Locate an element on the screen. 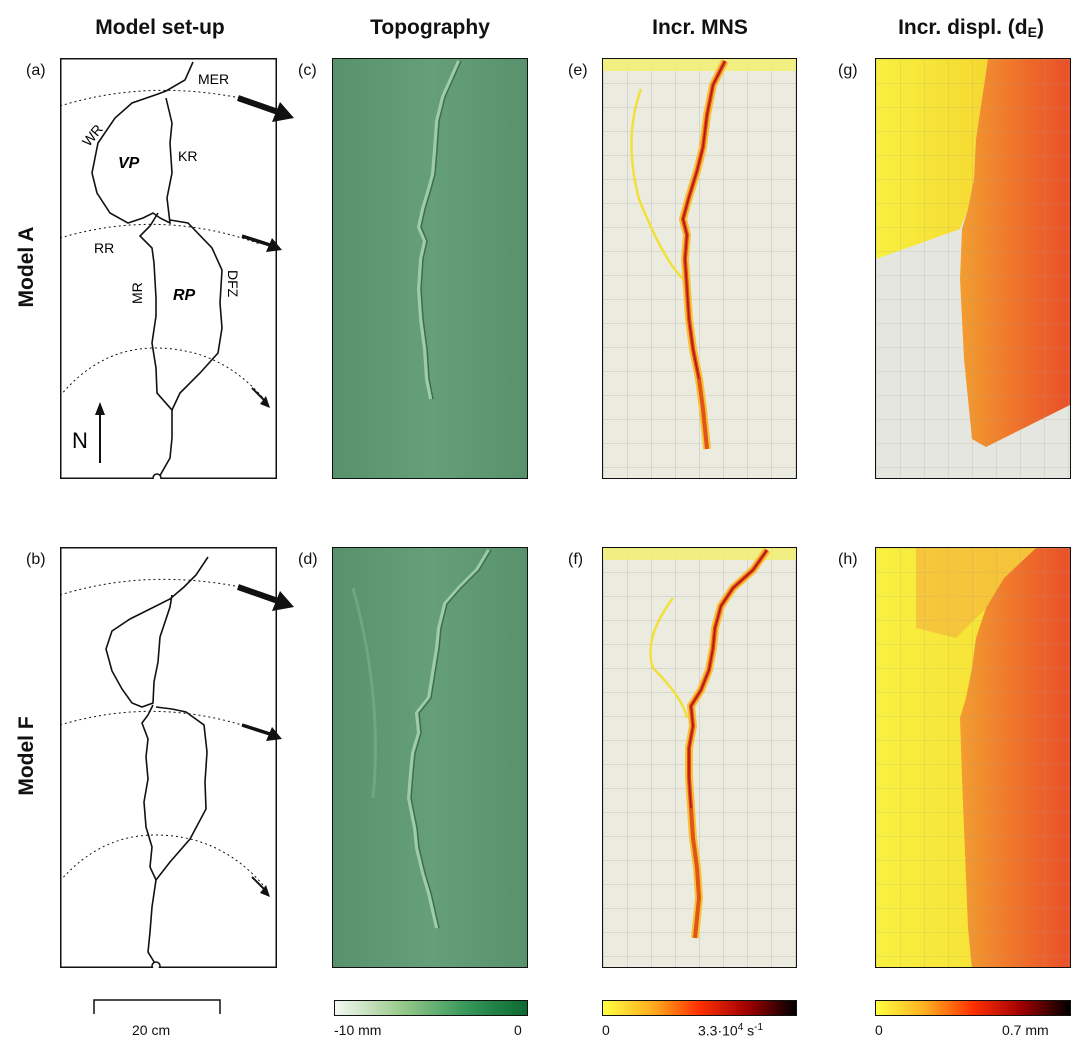  mns-strain-e is located at coordinates (699, 268).